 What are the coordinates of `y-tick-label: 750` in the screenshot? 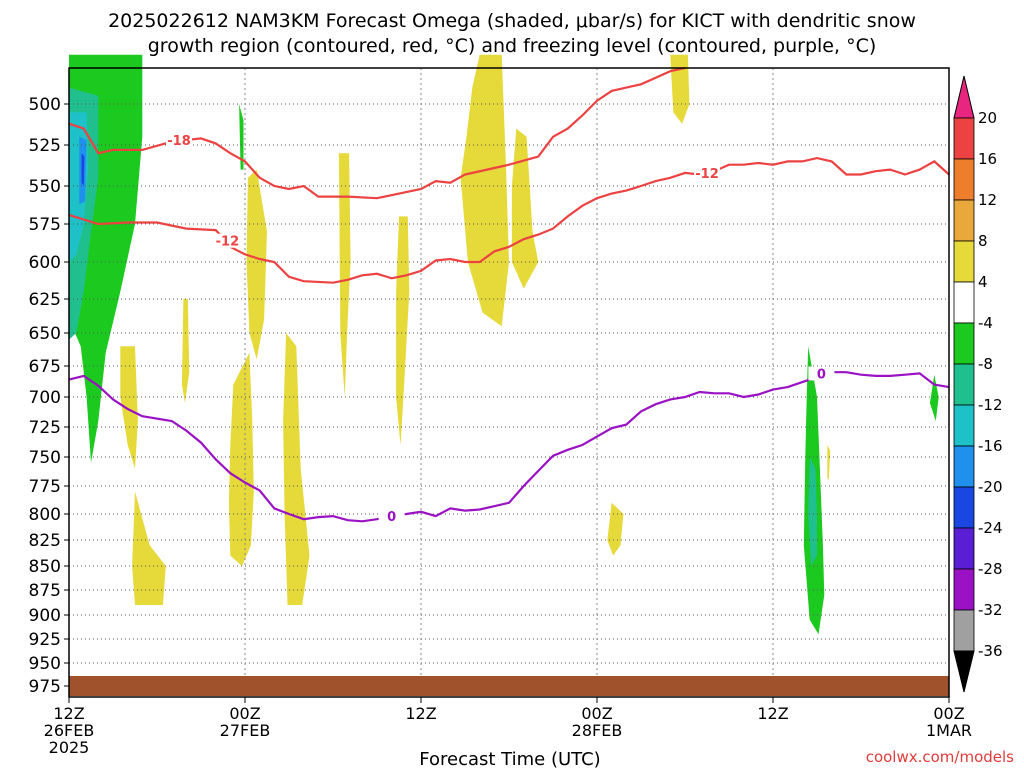 It's located at (45, 458).